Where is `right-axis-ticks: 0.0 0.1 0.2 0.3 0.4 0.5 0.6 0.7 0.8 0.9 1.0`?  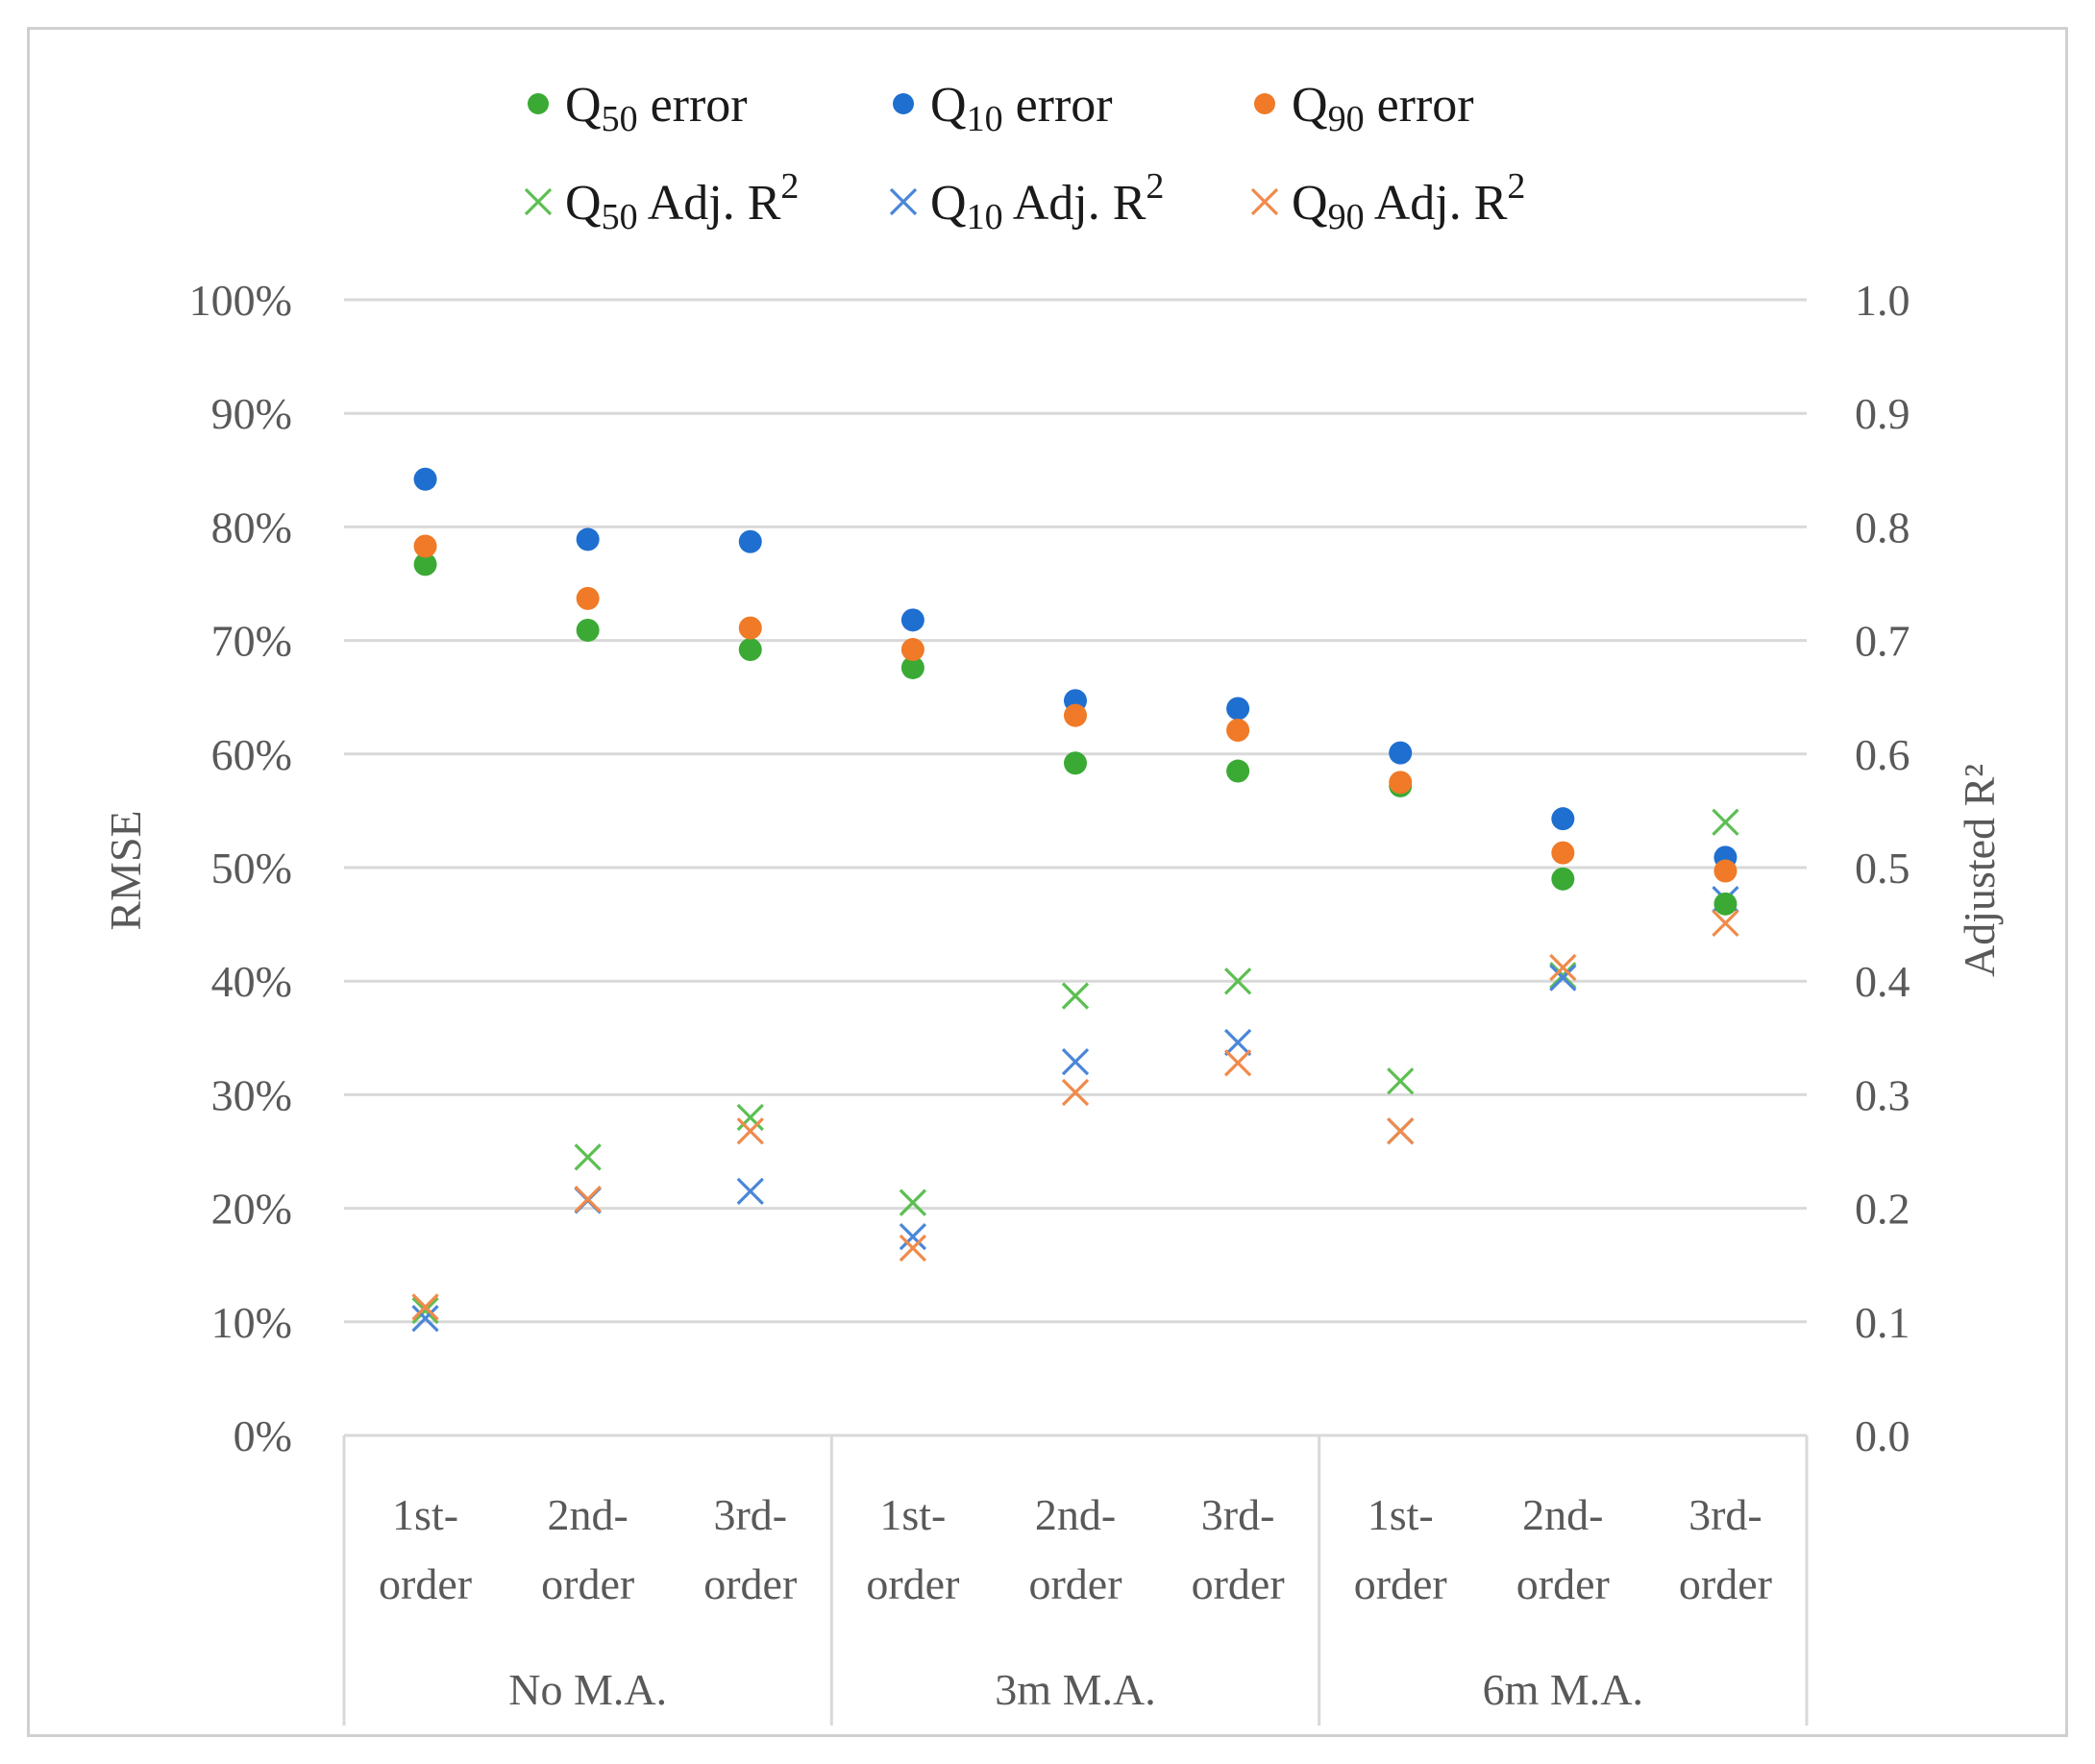 right-axis-ticks: 0.0 0.1 0.2 0.3 0.4 0.5 0.6 0.7 0.8 0.9 1.0 is located at coordinates (1882, 868).